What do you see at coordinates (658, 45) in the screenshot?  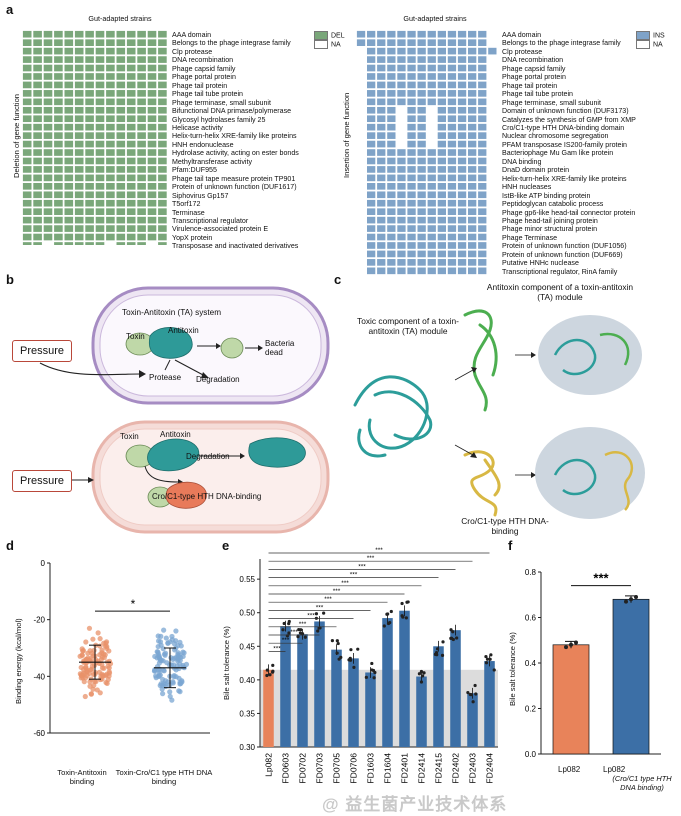 I see `legend-na2-label: NA` at bounding box center [658, 45].